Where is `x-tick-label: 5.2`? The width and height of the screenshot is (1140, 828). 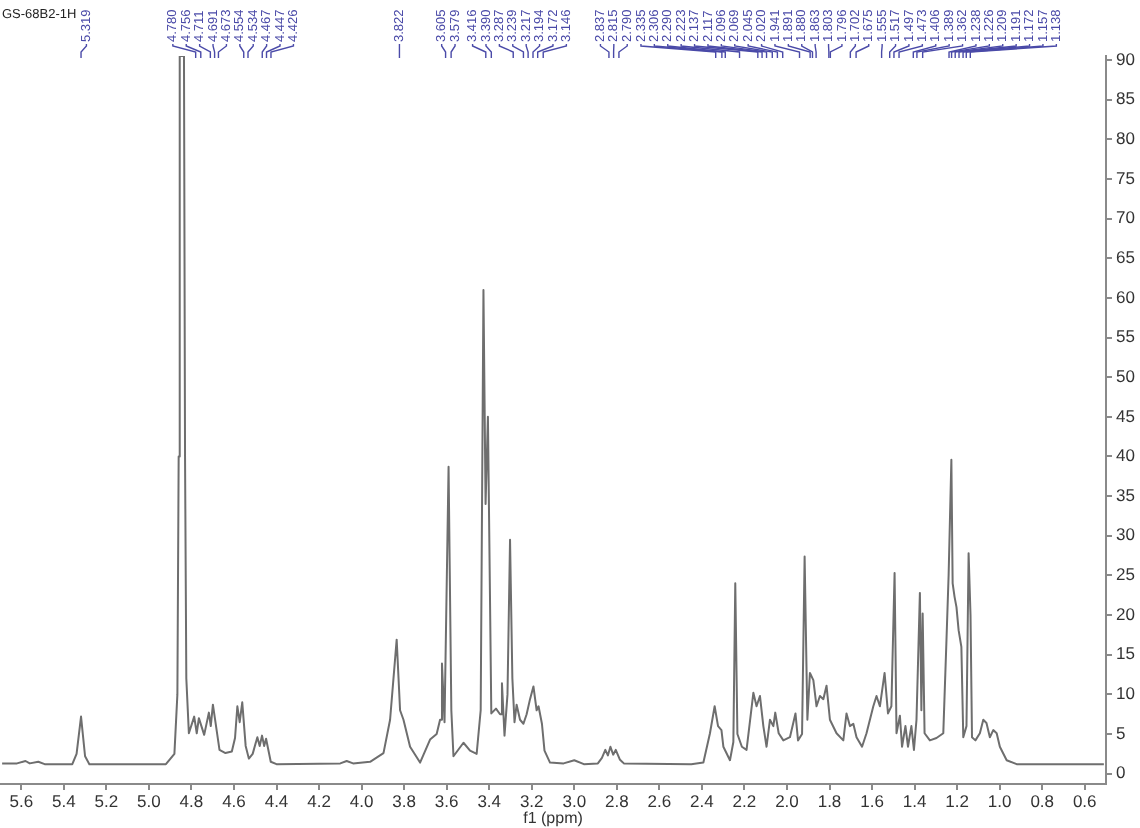
x-tick-label: 5.2 is located at coordinates (106, 800).